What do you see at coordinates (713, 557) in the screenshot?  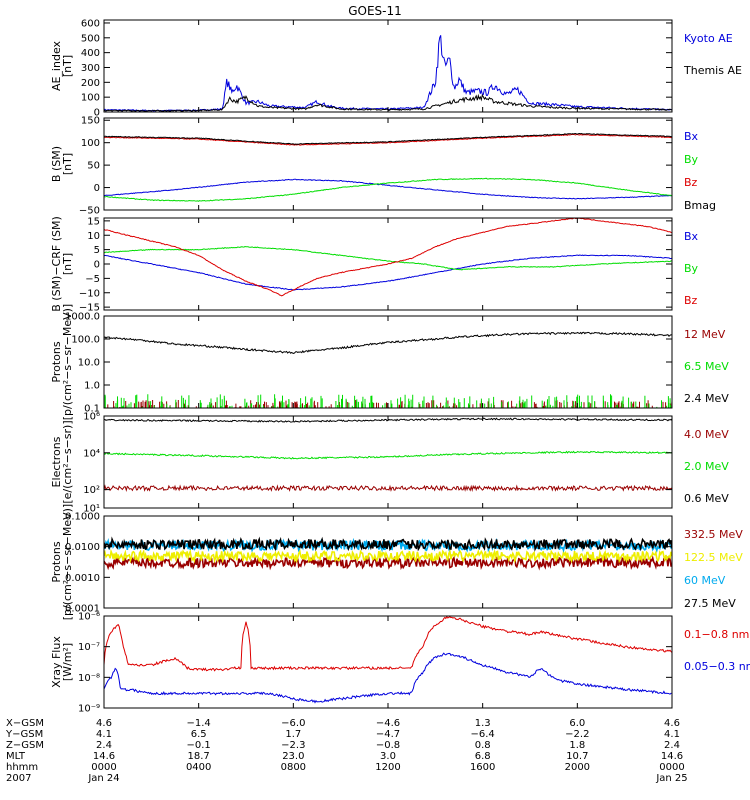 I see `legend-entry: 122.5 MeV` at bounding box center [713, 557].